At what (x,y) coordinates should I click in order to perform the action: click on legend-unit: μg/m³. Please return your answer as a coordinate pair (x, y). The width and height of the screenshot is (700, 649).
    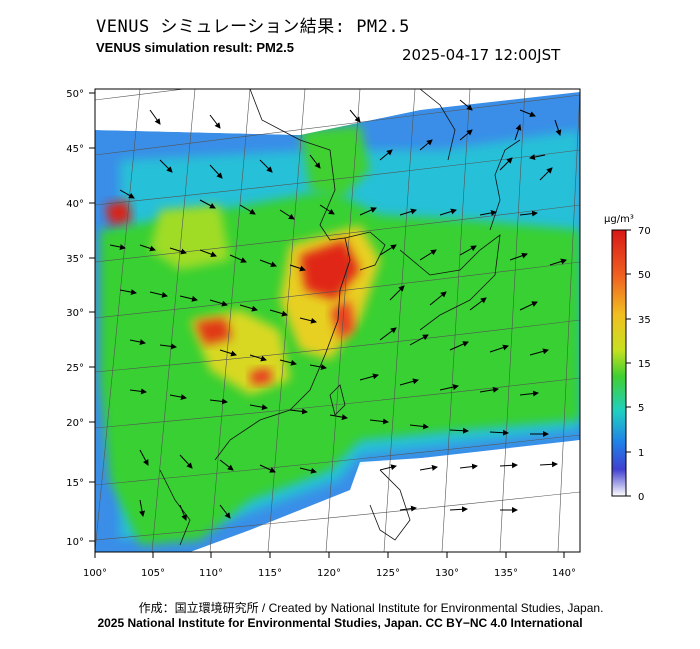
    Looking at the image, I should click on (619, 219).